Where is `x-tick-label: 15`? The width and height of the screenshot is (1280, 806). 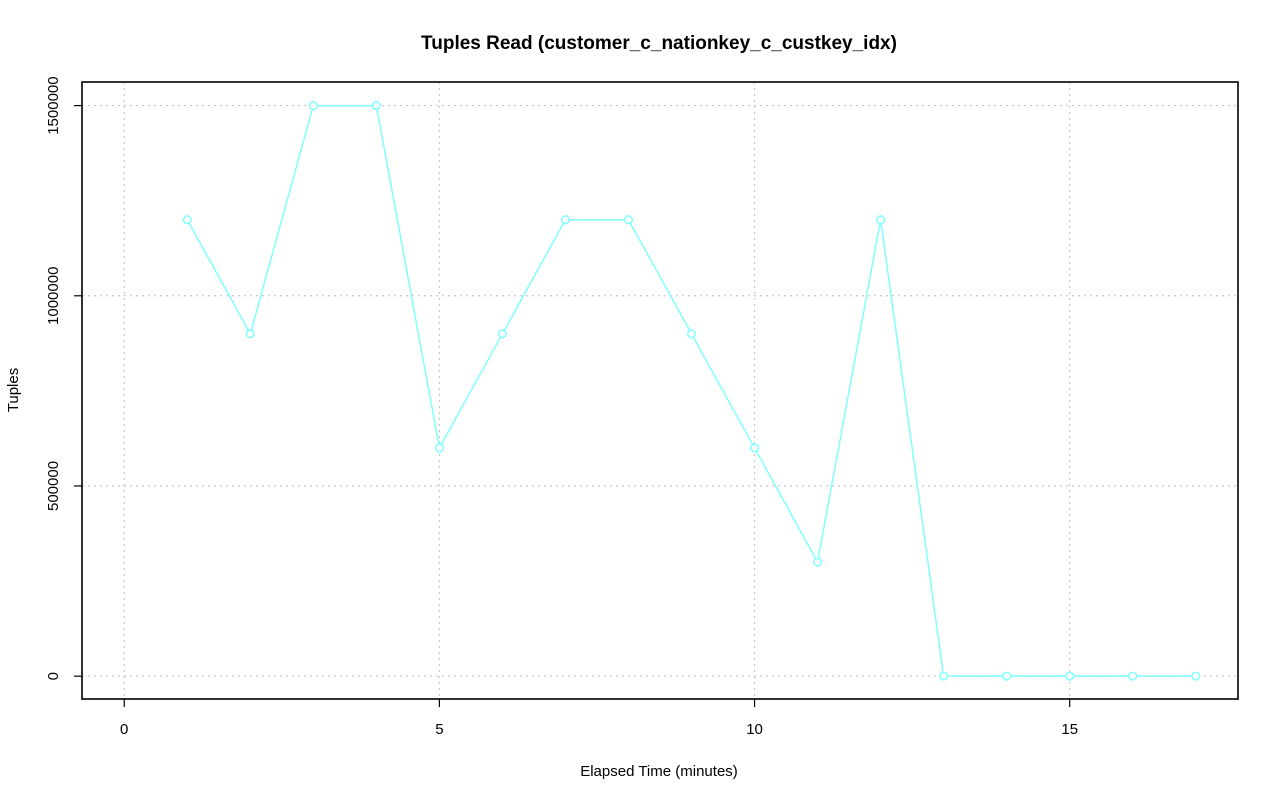
x-tick-label: 15 is located at coordinates (1069, 729).